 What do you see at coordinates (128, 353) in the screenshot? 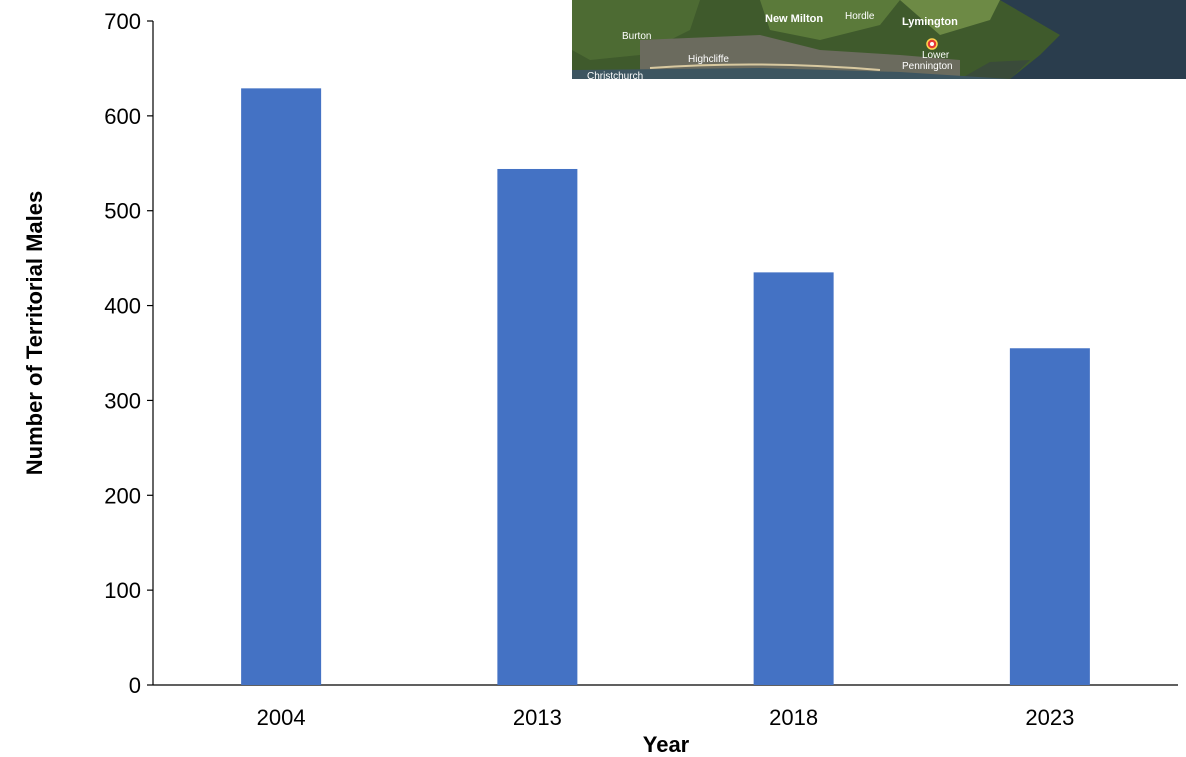
I see `y-axis-ticks: 0 100 200 300 400 500 600 700` at bounding box center [128, 353].